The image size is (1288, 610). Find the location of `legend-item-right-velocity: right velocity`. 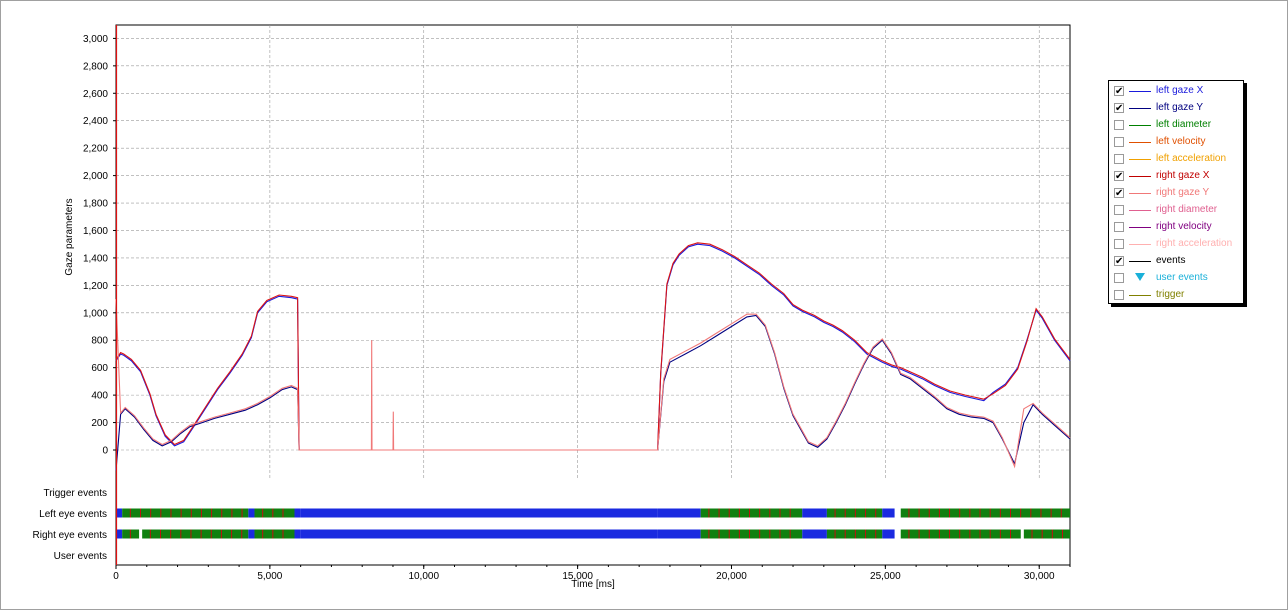

legend-item-right-velocity: right velocity is located at coordinates (1176, 227).